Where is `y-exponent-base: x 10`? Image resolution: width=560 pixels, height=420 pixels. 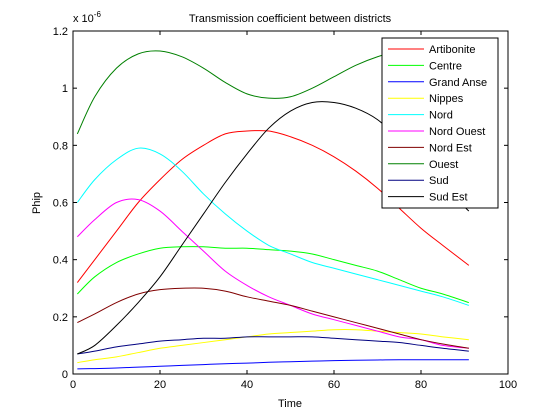
y-exponent-base: x 10 is located at coordinates (83, 19).